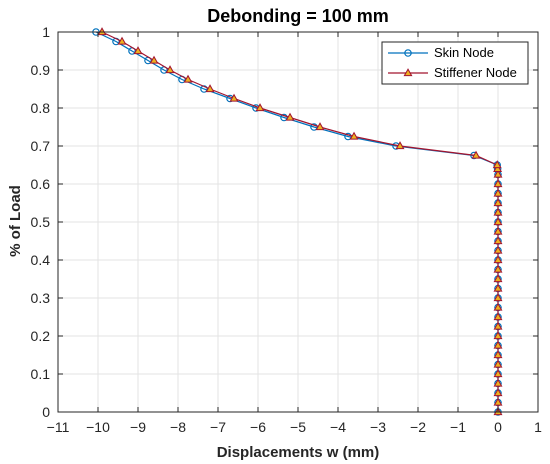 Image resolution: width=550 pixels, height=464 pixels. Describe the element at coordinates (46, 32) in the screenshot. I see `y-tick-label: 1` at that location.